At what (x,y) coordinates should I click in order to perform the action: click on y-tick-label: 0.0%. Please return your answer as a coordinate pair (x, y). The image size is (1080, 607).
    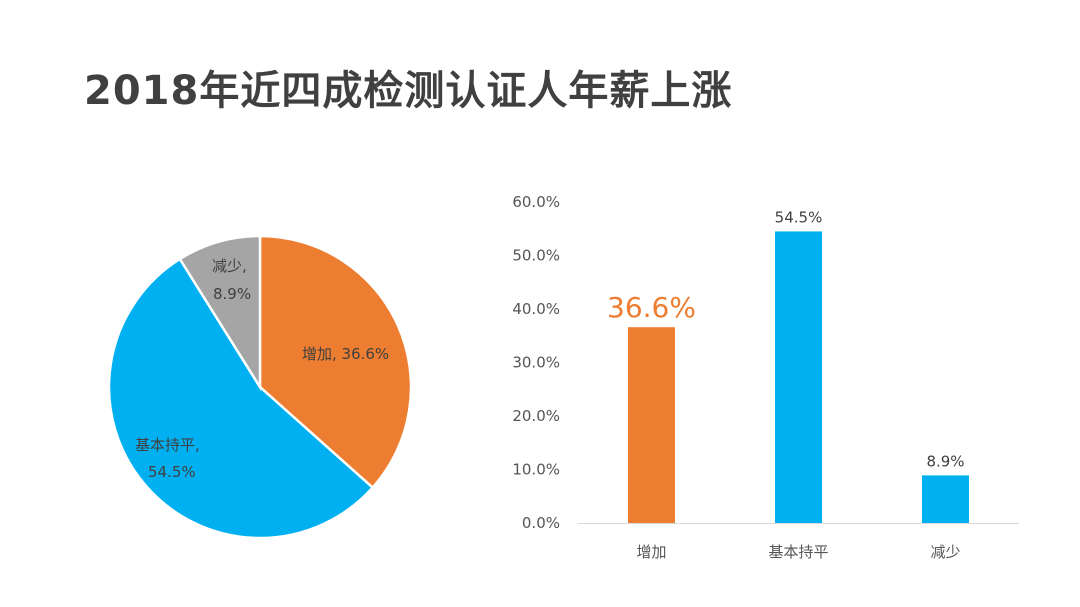
    Looking at the image, I should click on (541, 523).